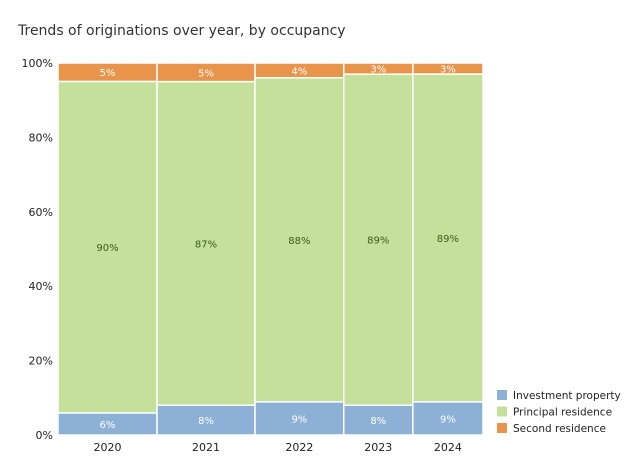 This screenshot has width=642, height=473. Describe the element at coordinates (41, 137) in the screenshot. I see `y-tick-label-4: 80%` at that location.